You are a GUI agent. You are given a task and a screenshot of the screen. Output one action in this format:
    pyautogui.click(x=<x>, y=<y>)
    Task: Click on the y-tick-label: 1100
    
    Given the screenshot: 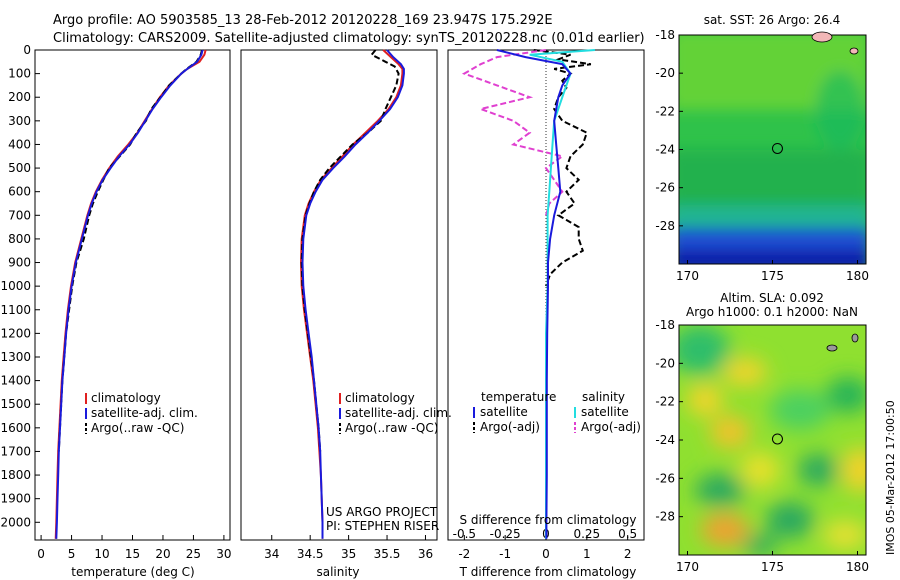 What is the action you would take?
    pyautogui.click(x=15, y=310)
    